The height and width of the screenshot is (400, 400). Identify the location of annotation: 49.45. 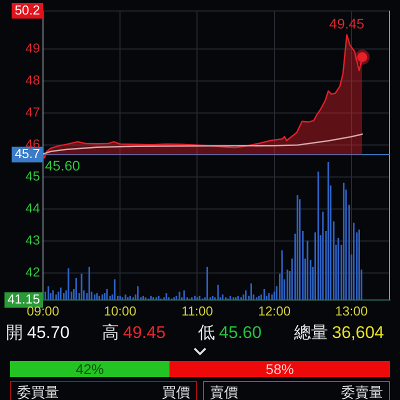
(347, 24).